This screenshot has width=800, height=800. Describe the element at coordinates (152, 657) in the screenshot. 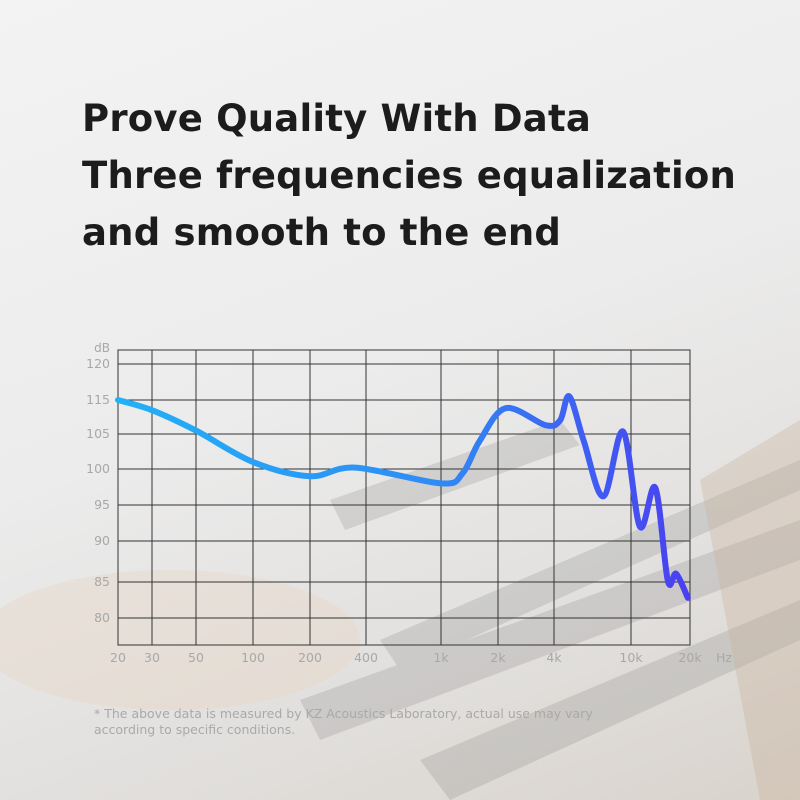

I see `x-tick-label: 30` at that location.